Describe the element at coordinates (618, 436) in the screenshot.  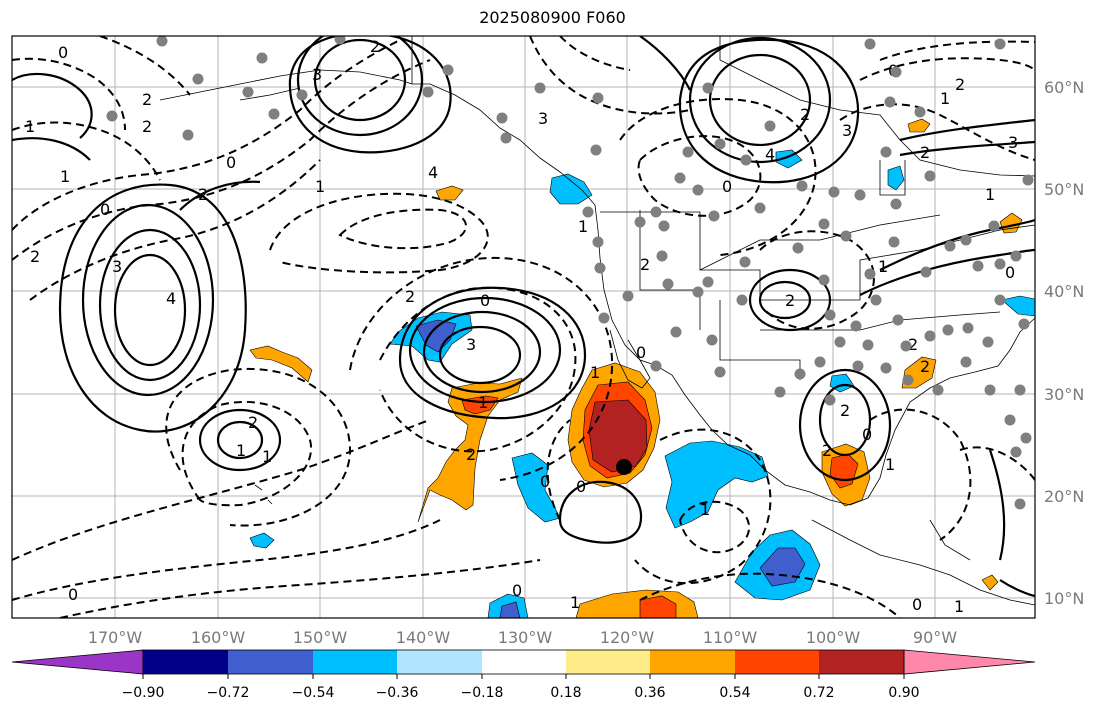
I see `shade-darkred-bajawest` at that location.